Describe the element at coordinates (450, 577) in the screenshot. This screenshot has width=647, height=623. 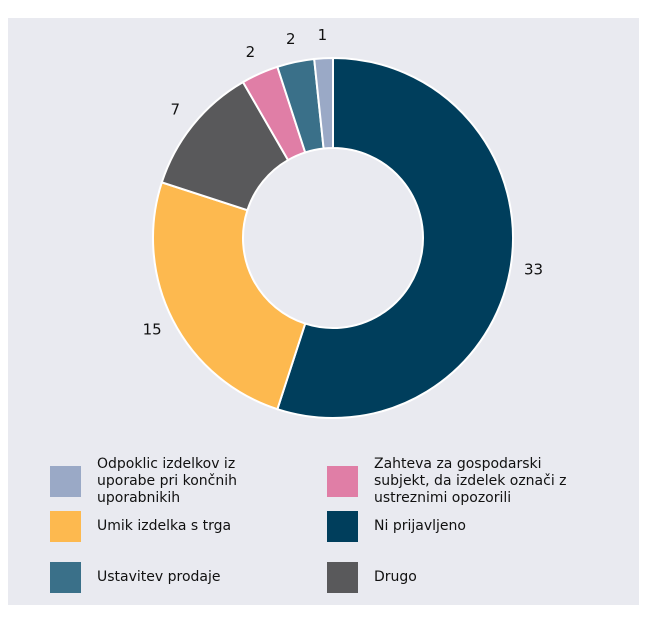
I see `legend-item: Drugo` at that location.